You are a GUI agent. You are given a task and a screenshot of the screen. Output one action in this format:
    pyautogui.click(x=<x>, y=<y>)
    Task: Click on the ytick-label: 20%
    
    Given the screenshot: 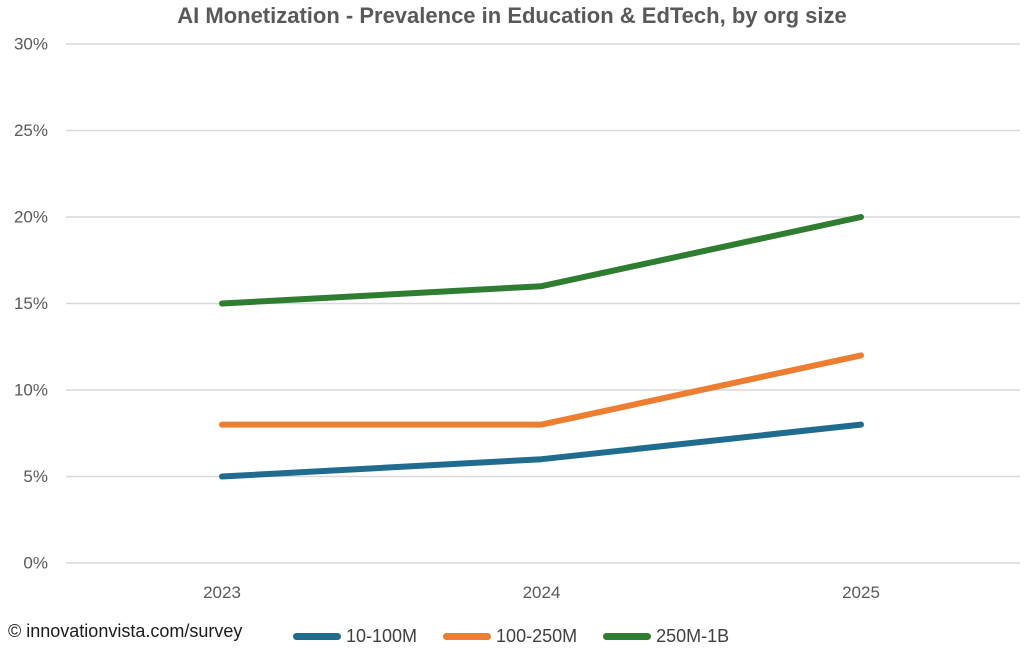 What is the action you would take?
    pyautogui.click(x=31, y=217)
    